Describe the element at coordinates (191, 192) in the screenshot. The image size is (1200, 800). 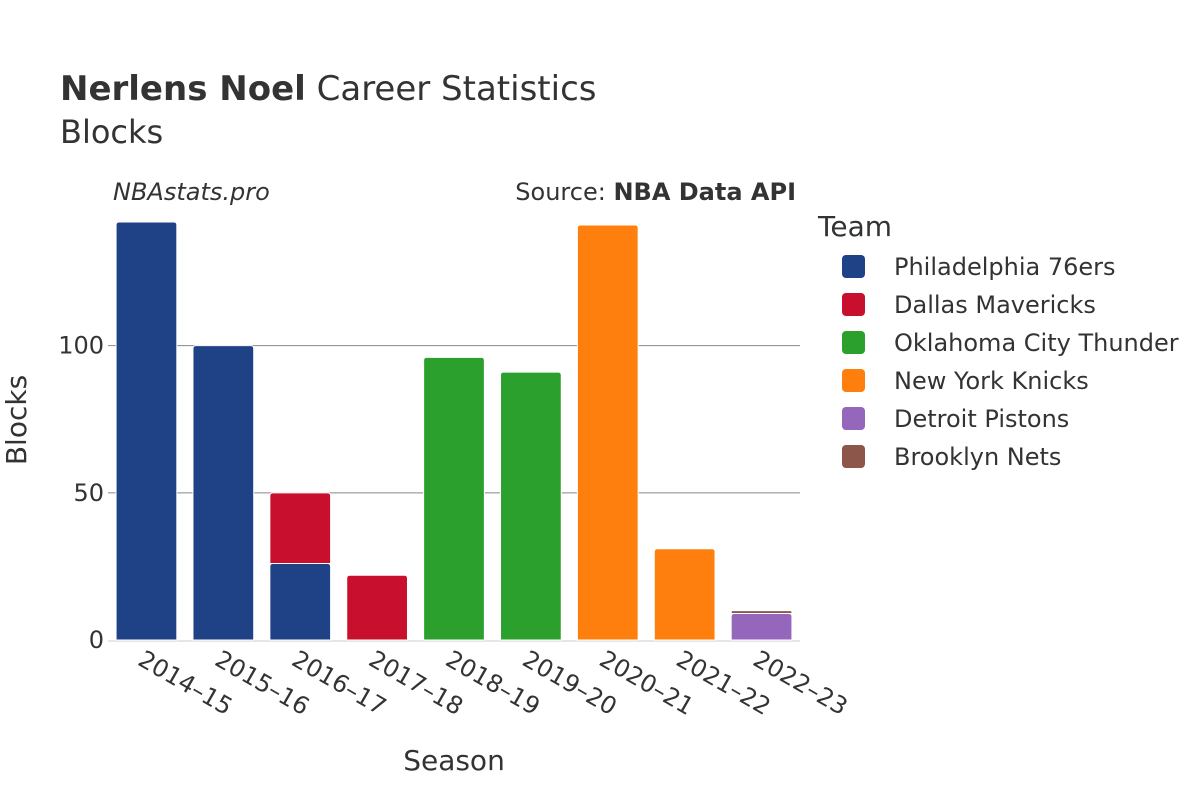
I see `watermark: NBAstats.pro` at that location.